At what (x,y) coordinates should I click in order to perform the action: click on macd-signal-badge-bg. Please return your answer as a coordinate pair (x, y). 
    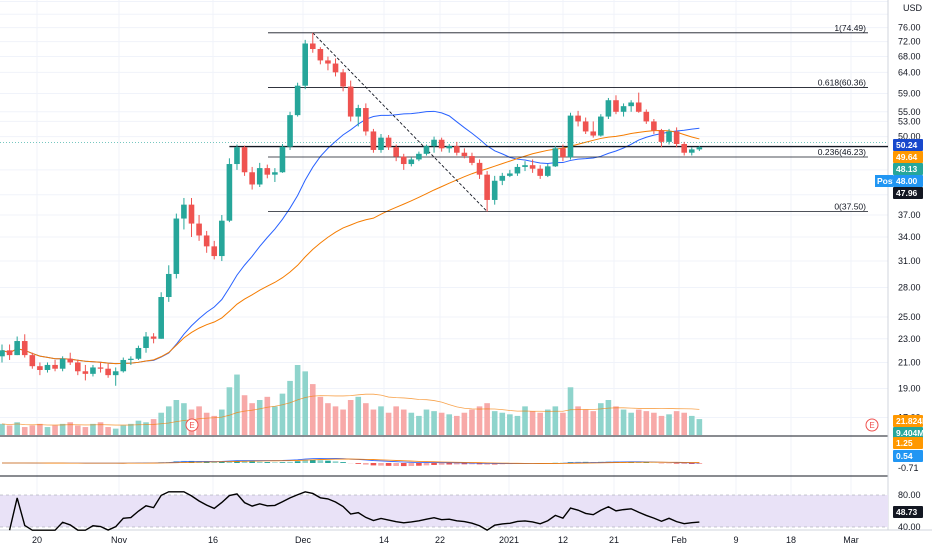
    Looking at the image, I should click on (908, 443).